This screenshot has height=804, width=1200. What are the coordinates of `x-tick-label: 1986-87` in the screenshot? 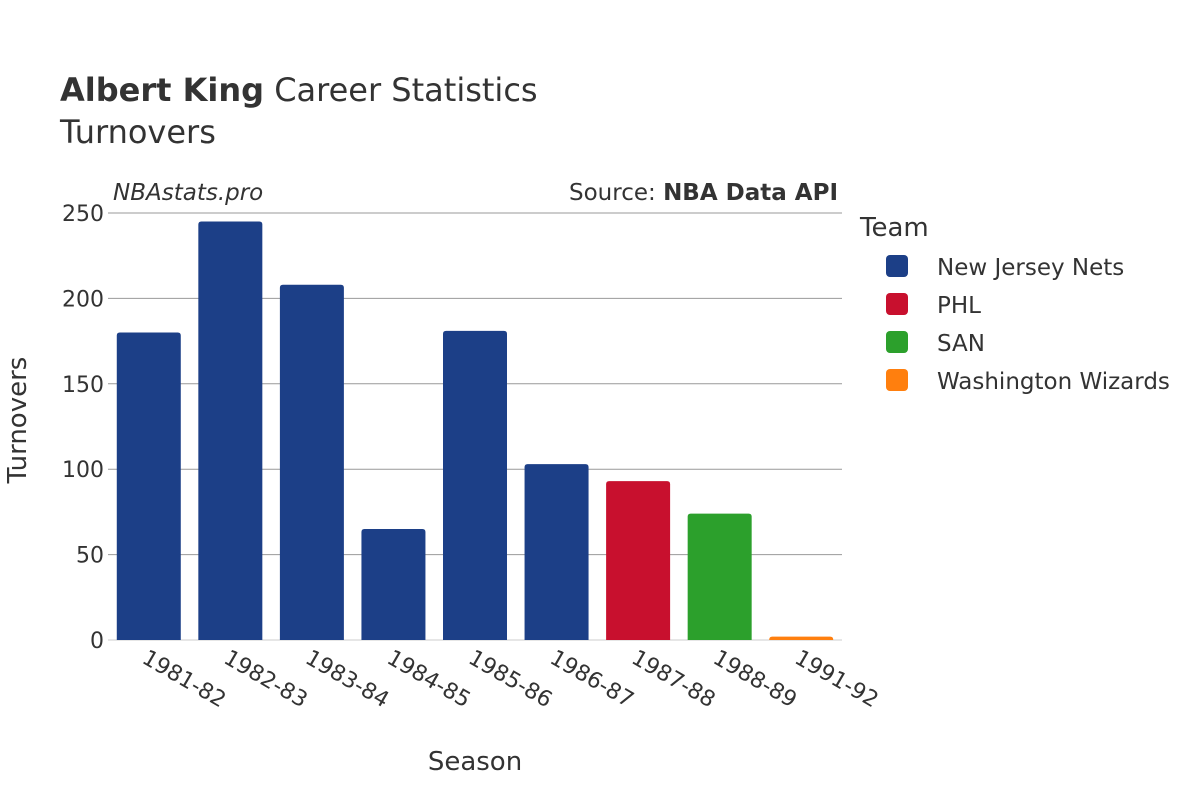 It's located at (592, 680).